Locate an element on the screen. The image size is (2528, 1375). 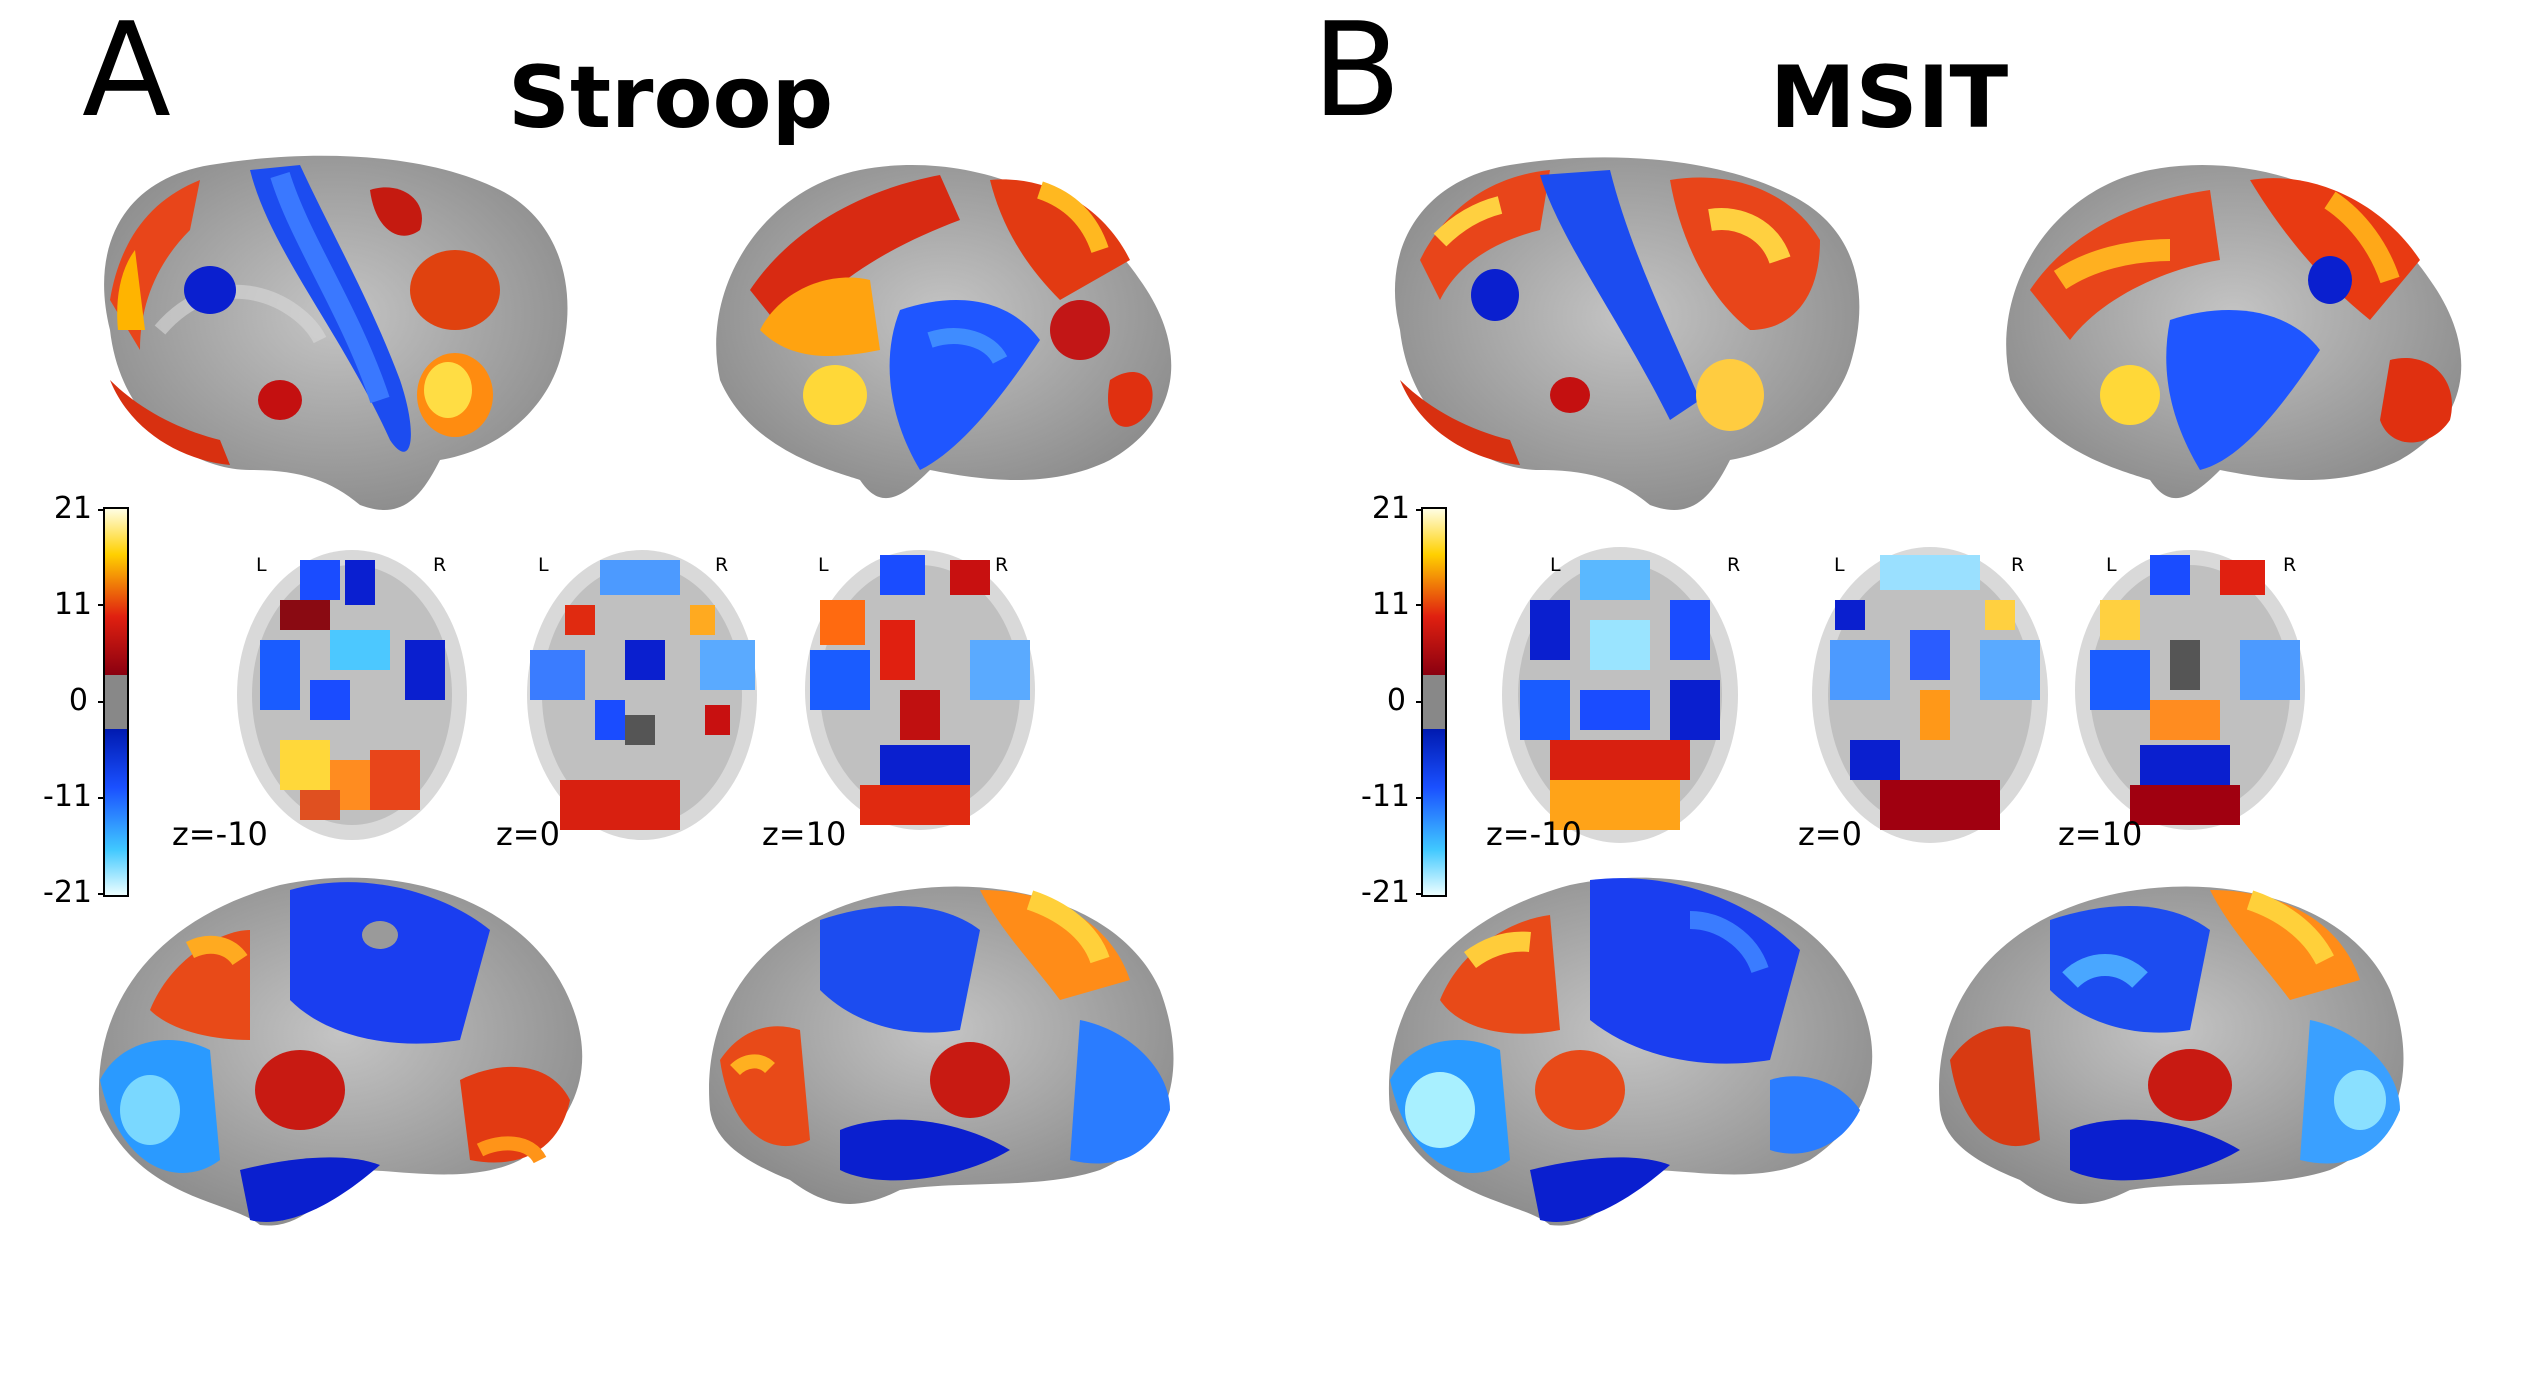
panel-letter: B is located at coordinates (1357, 73).